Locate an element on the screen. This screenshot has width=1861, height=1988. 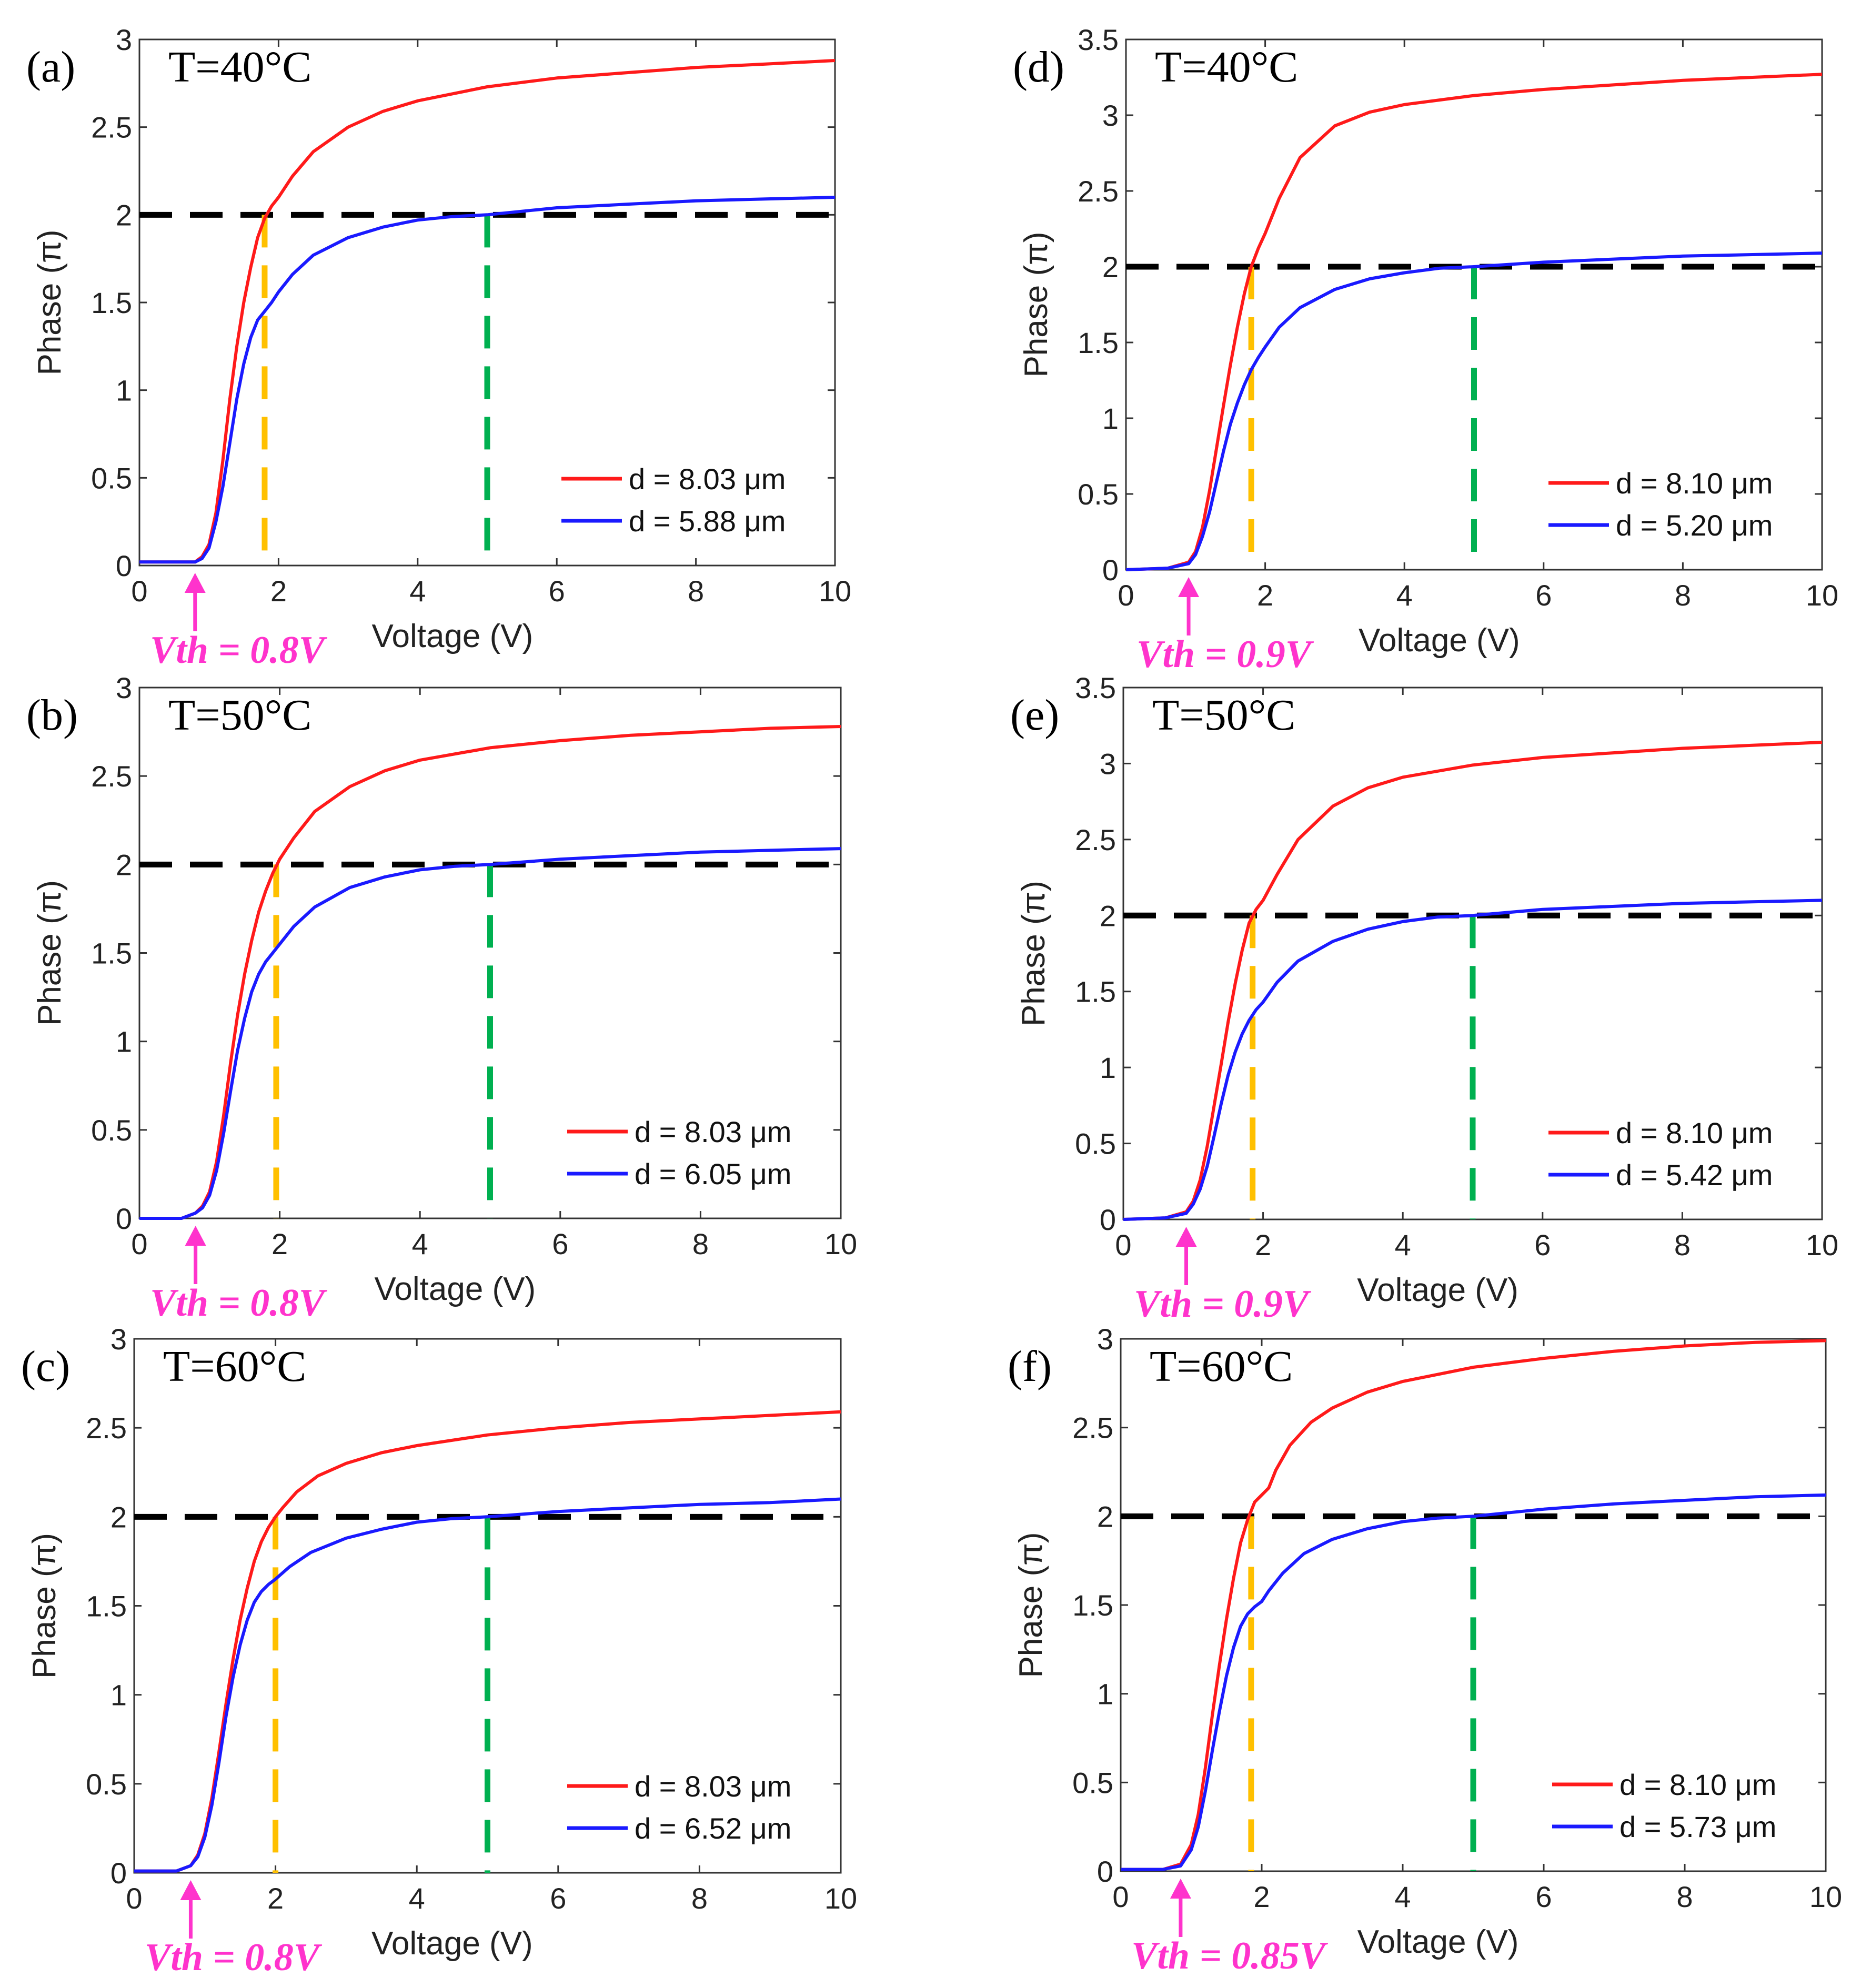
temperature-label: T=60°C is located at coordinates (234, 1366).